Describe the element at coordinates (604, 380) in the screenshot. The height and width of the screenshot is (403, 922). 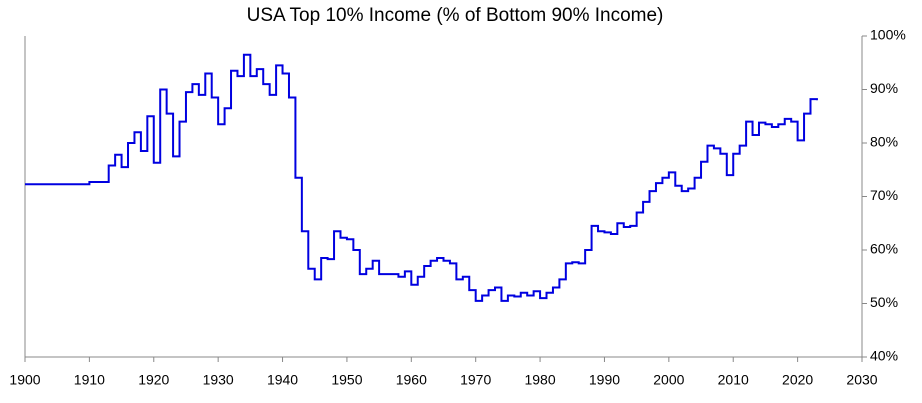
I see `x-tick-label: 1990` at that location.